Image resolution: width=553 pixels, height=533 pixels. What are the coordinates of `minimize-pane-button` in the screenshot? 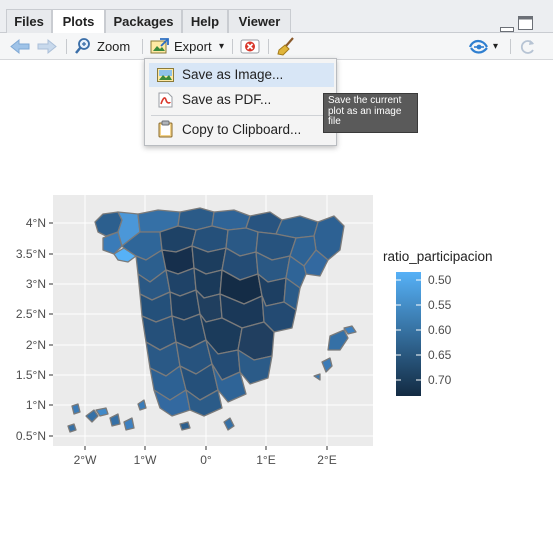 It's located at (507, 25).